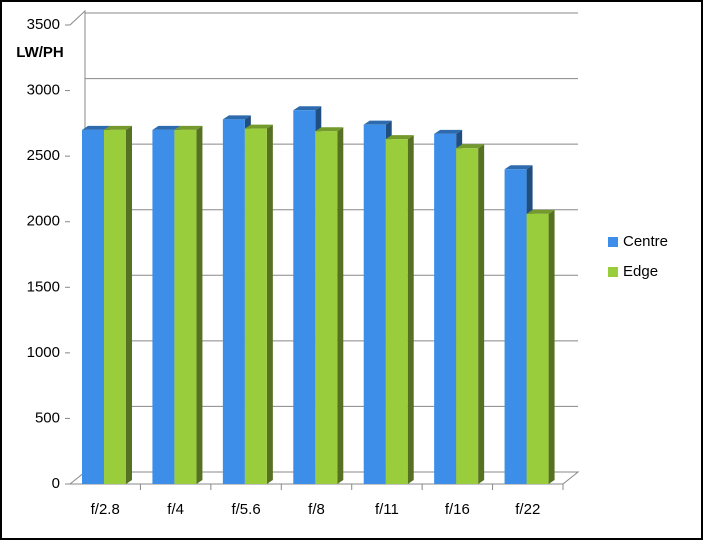 Image resolution: width=703 pixels, height=540 pixels. I want to click on y-axis-label: LW/PH, so click(40, 52).